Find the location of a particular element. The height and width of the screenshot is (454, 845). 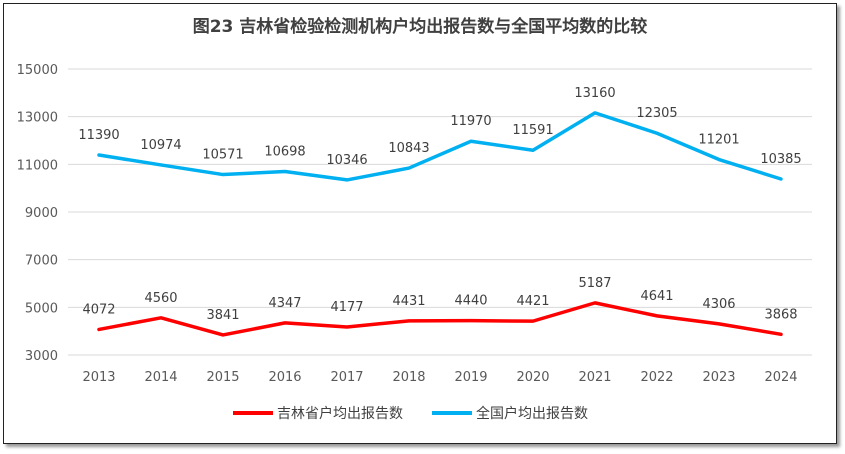

y-tick-label: 5000 is located at coordinates (41, 308).